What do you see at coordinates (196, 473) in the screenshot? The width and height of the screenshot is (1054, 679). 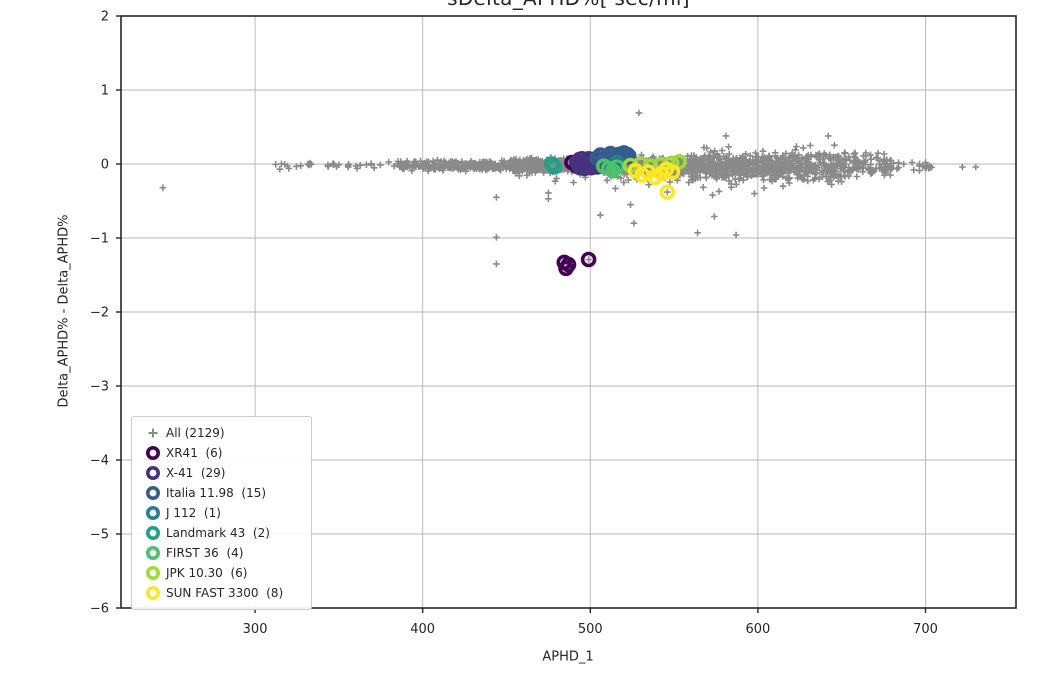 I see `legend-label: X-41 (29)` at bounding box center [196, 473].